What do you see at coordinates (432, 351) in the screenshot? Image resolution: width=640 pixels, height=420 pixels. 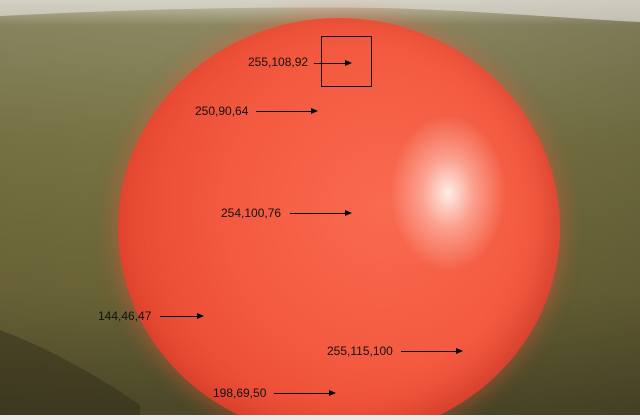 I see `annotation-arrow-lower-right` at bounding box center [432, 351].